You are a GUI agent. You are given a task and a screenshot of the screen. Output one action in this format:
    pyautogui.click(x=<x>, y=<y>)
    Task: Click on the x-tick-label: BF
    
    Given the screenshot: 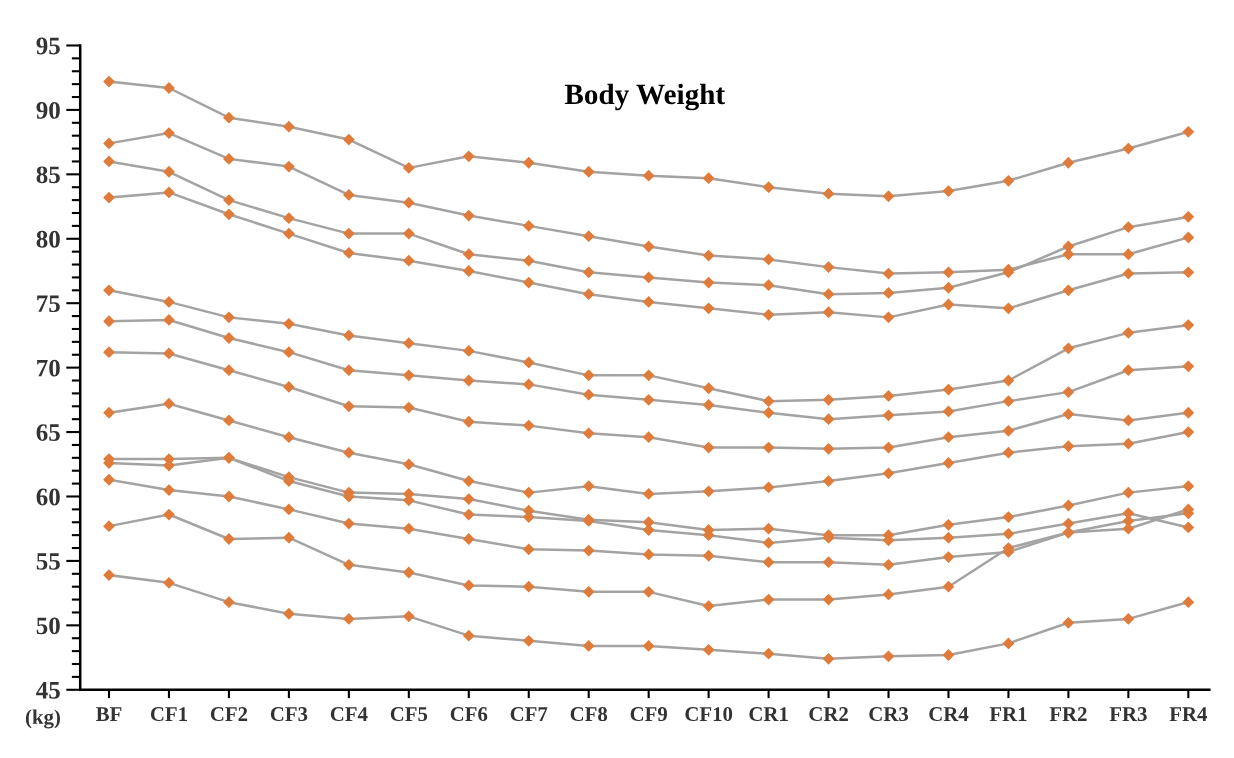 What is the action you would take?
    pyautogui.click(x=109, y=714)
    